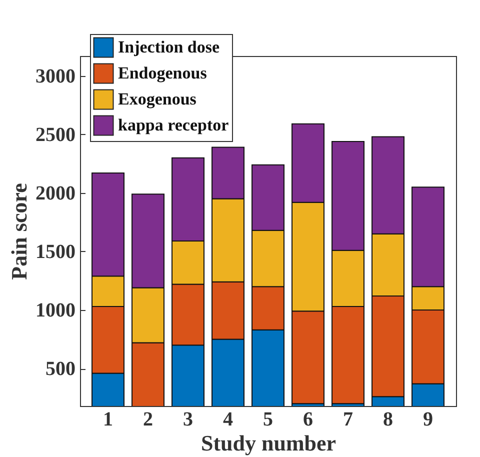 Image resolution: width=480 pixels, height=457 pixels. I want to click on legend-label: Endogenous, so click(163, 73).